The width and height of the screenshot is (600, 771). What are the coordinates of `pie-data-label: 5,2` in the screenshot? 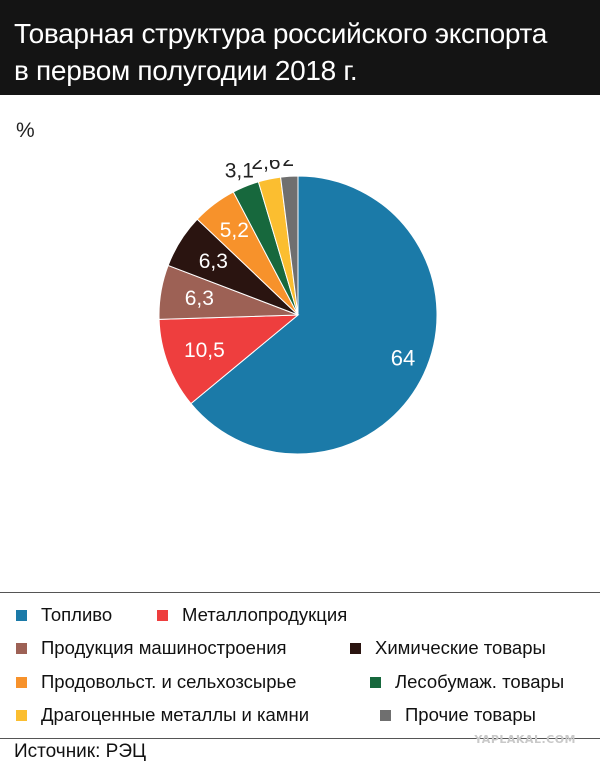 It's located at (234, 230).